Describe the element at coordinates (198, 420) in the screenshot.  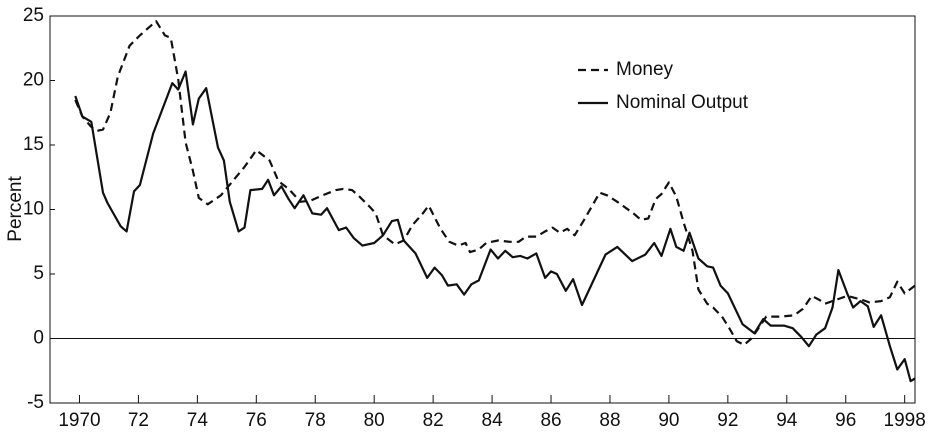
I see `x-tick-label: 74` at that location.